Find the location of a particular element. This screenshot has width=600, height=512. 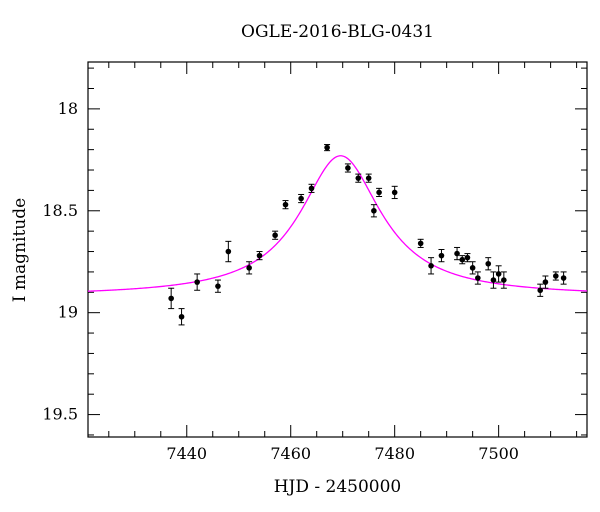

x-axis-label: HJD - 2450000 is located at coordinates (337, 487).